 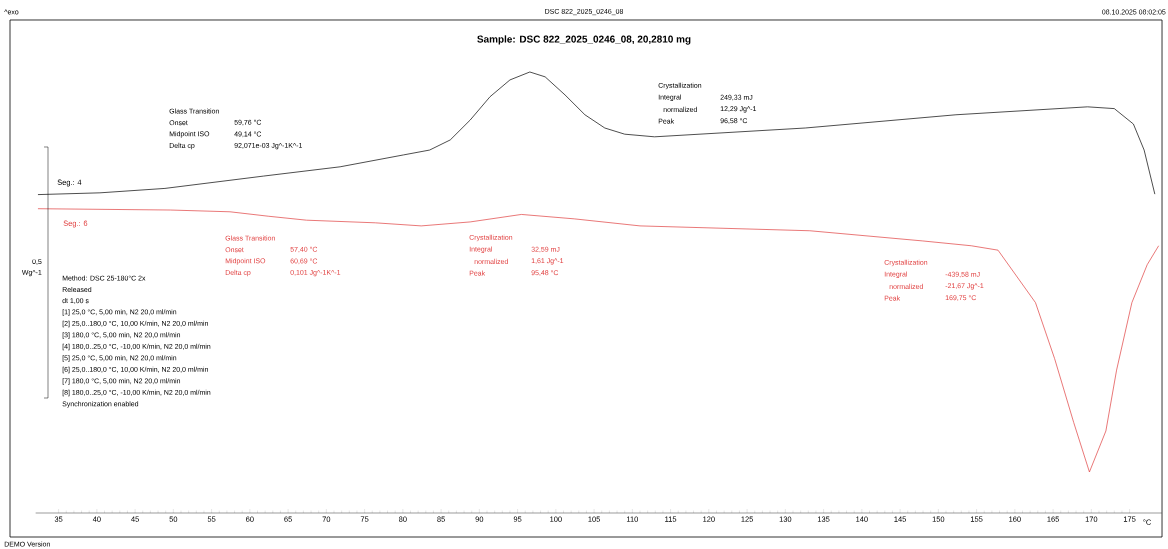 I want to click on chart-title: Sample: DSC 822_2025_0246_08, 20,2810 mg, so click(x=584, y=40).